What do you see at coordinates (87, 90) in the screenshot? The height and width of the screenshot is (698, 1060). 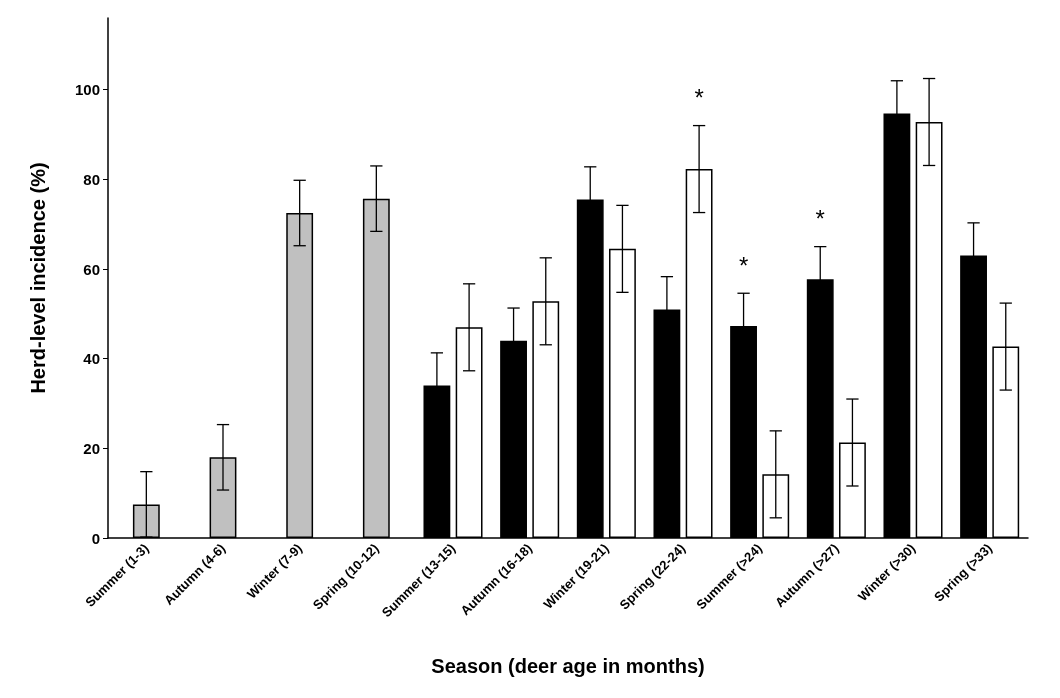 I see `y-tick-label: 100` at bounding box center [87, 90].